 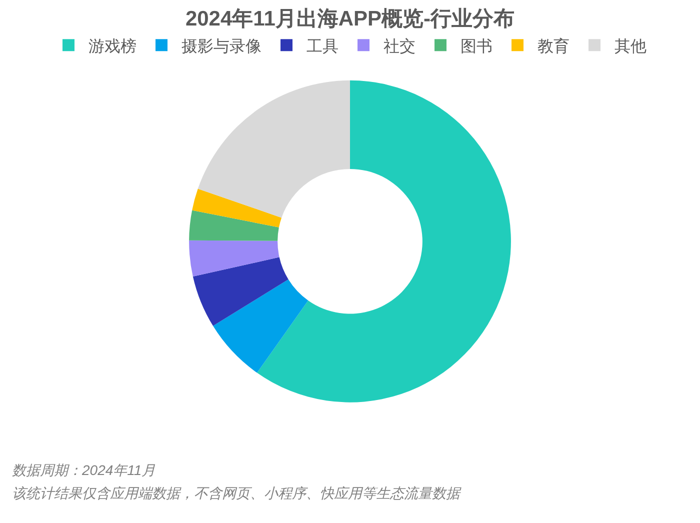 I want to click on legend-label: 摄影与录像, so click(x=222, y=46).